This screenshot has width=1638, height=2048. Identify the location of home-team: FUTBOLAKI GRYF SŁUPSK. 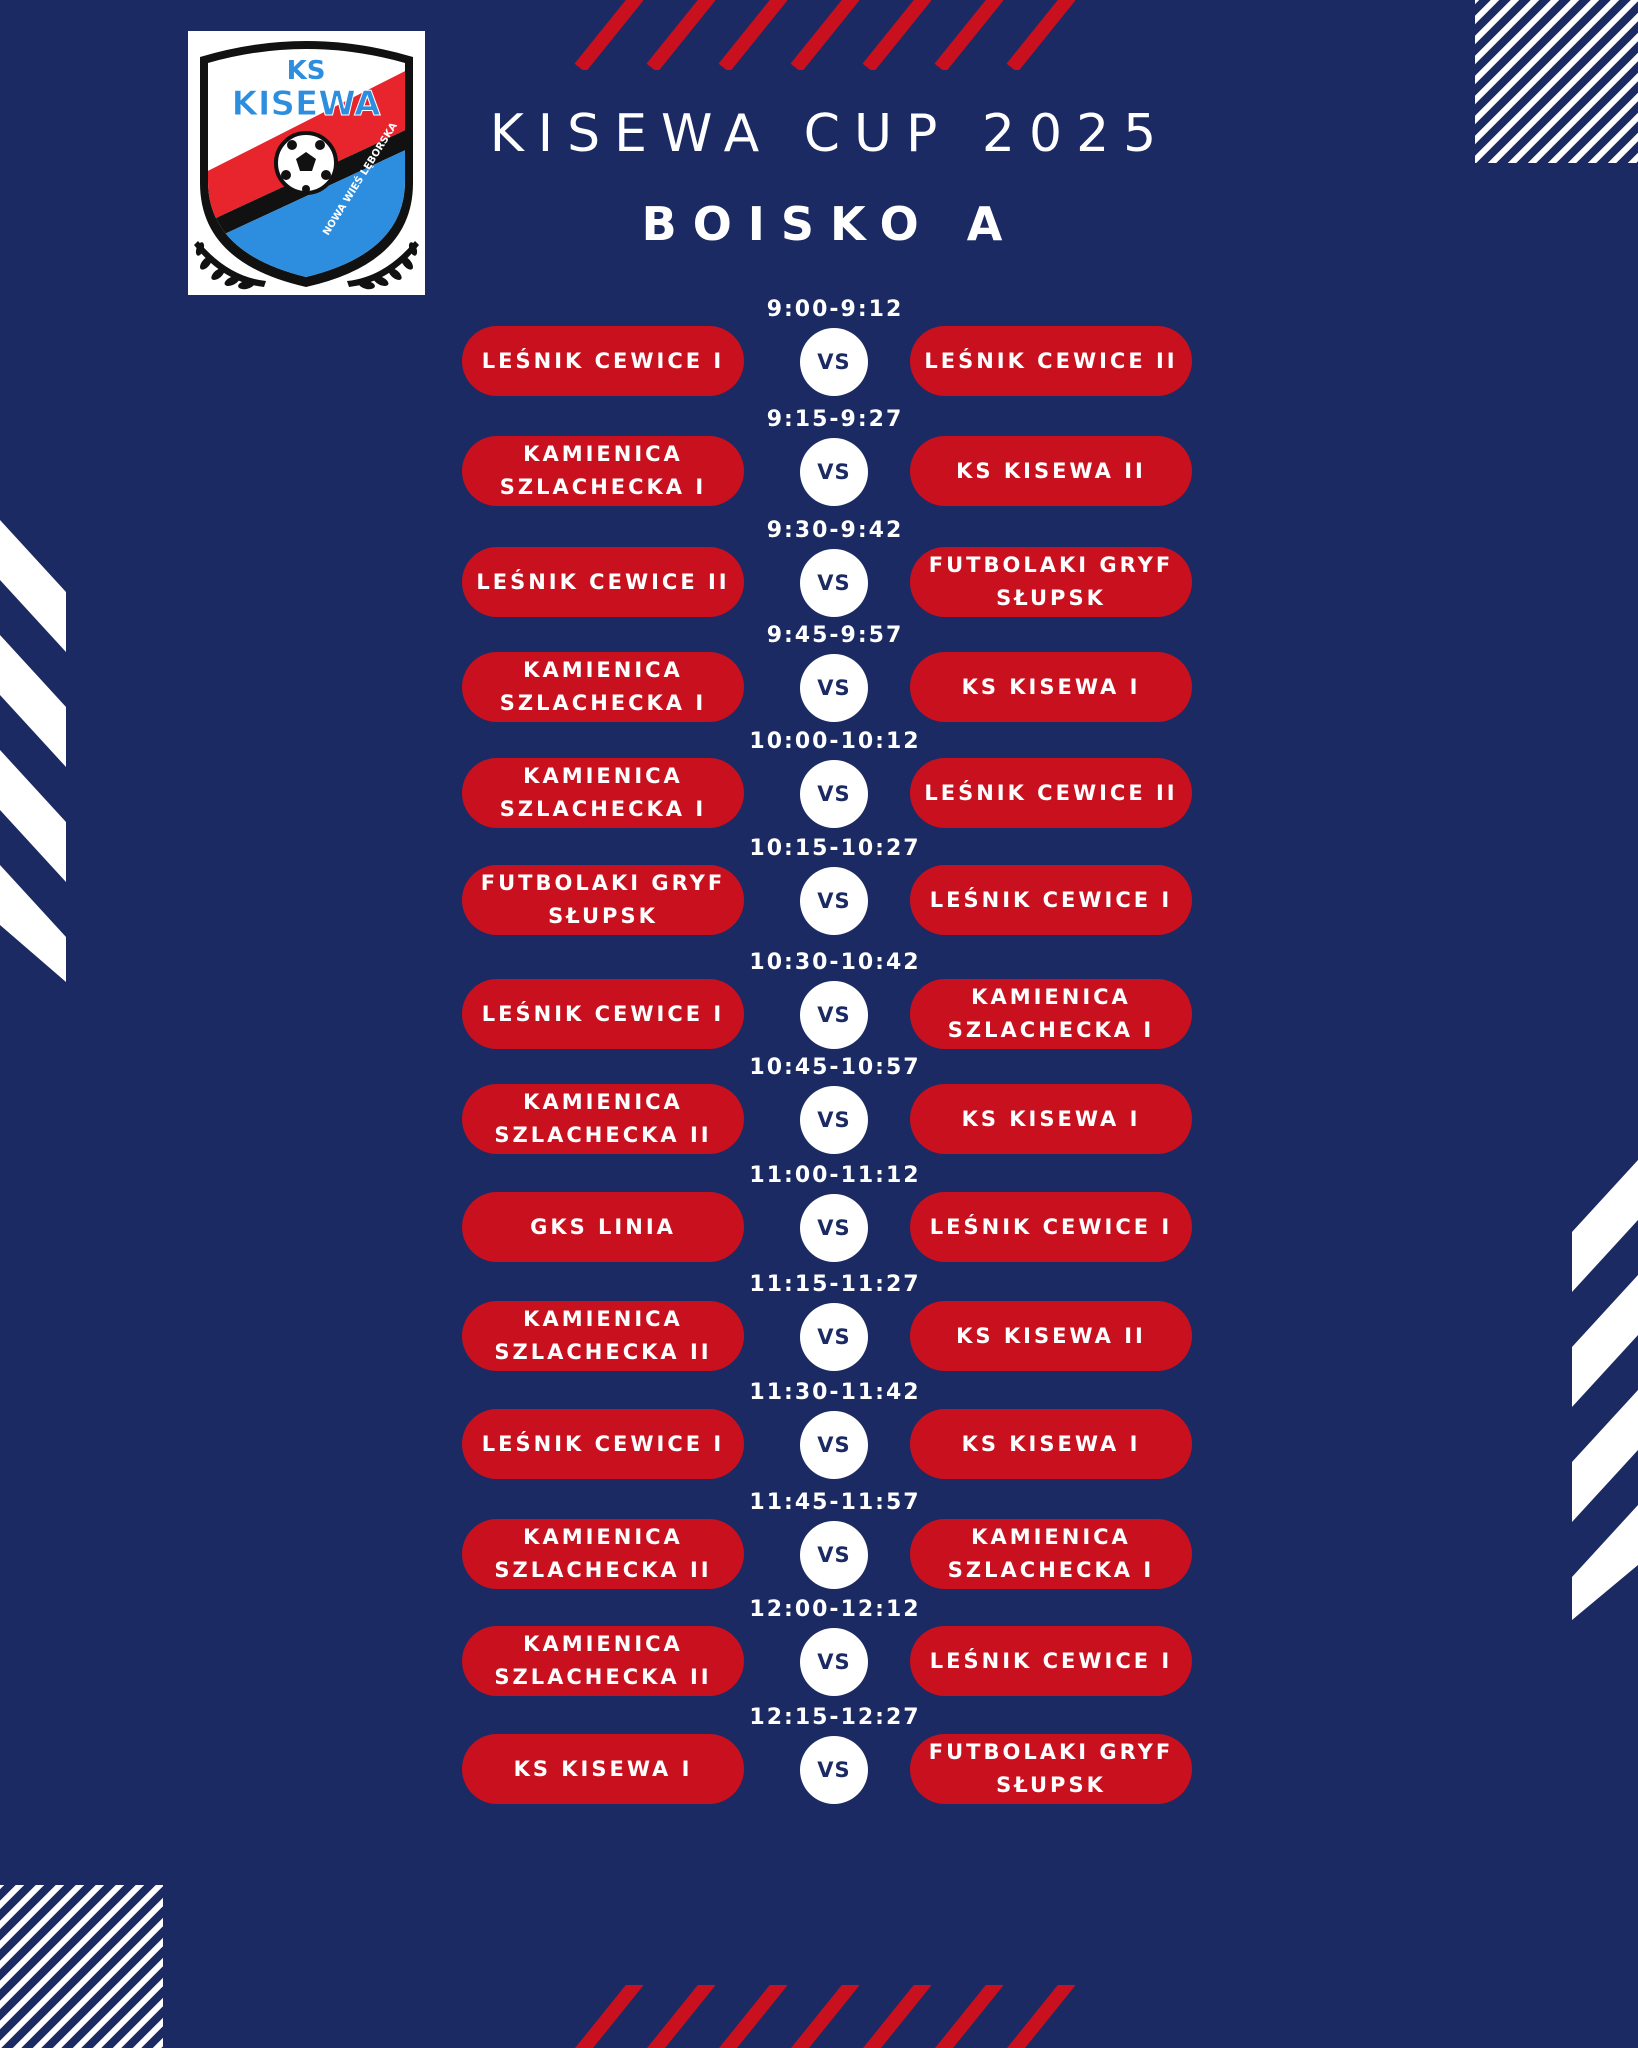
(603, 900).